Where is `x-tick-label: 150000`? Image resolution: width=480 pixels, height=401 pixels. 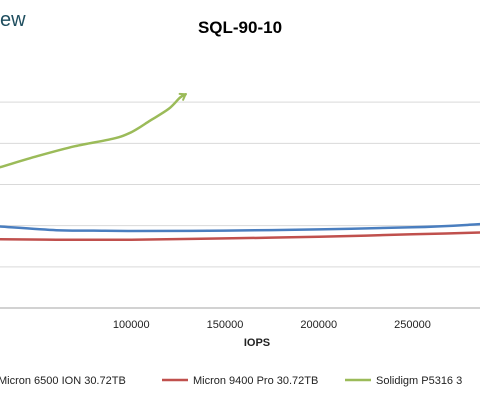 x-tick-label: 150000 is located at coordinates (225, 325).